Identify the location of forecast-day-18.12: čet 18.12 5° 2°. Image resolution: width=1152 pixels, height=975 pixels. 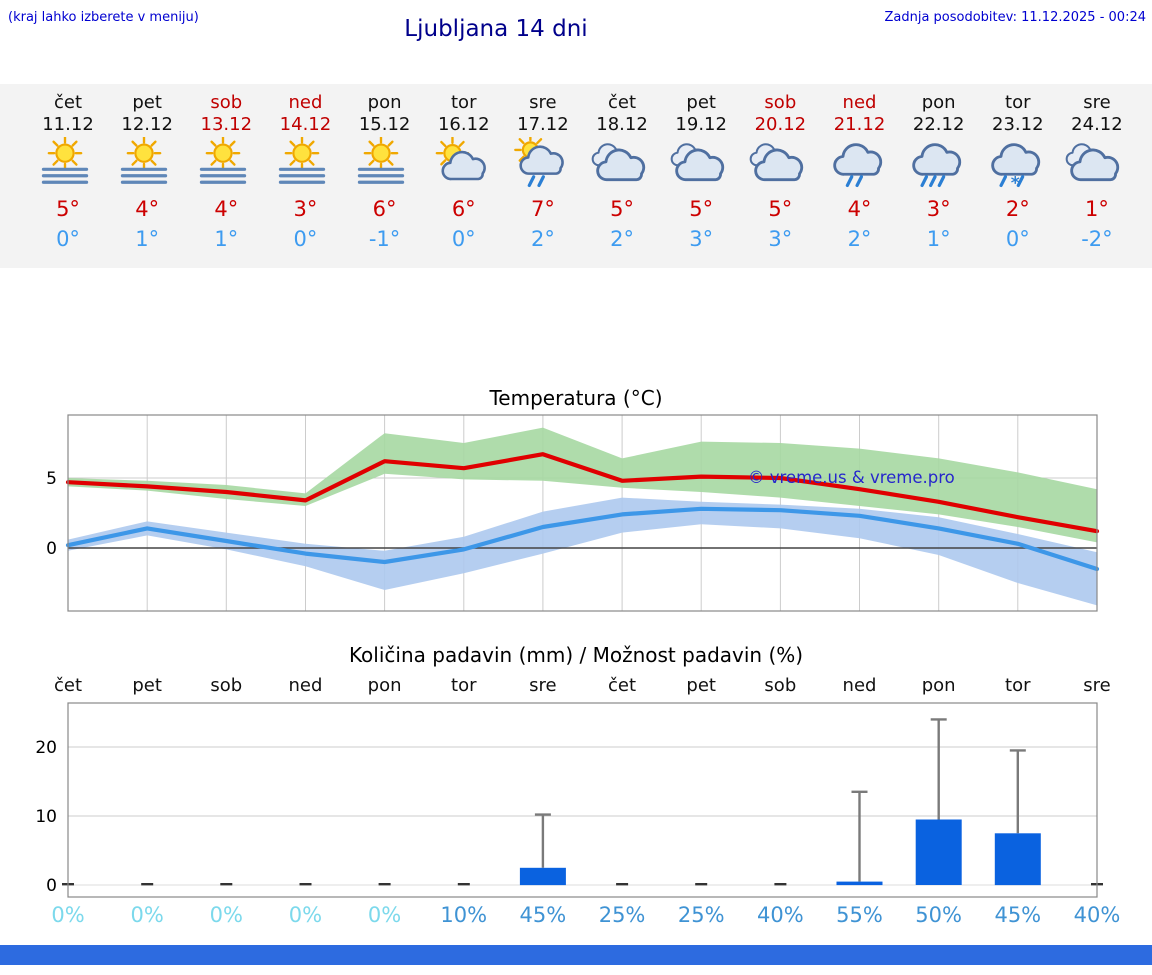
(622, 172).